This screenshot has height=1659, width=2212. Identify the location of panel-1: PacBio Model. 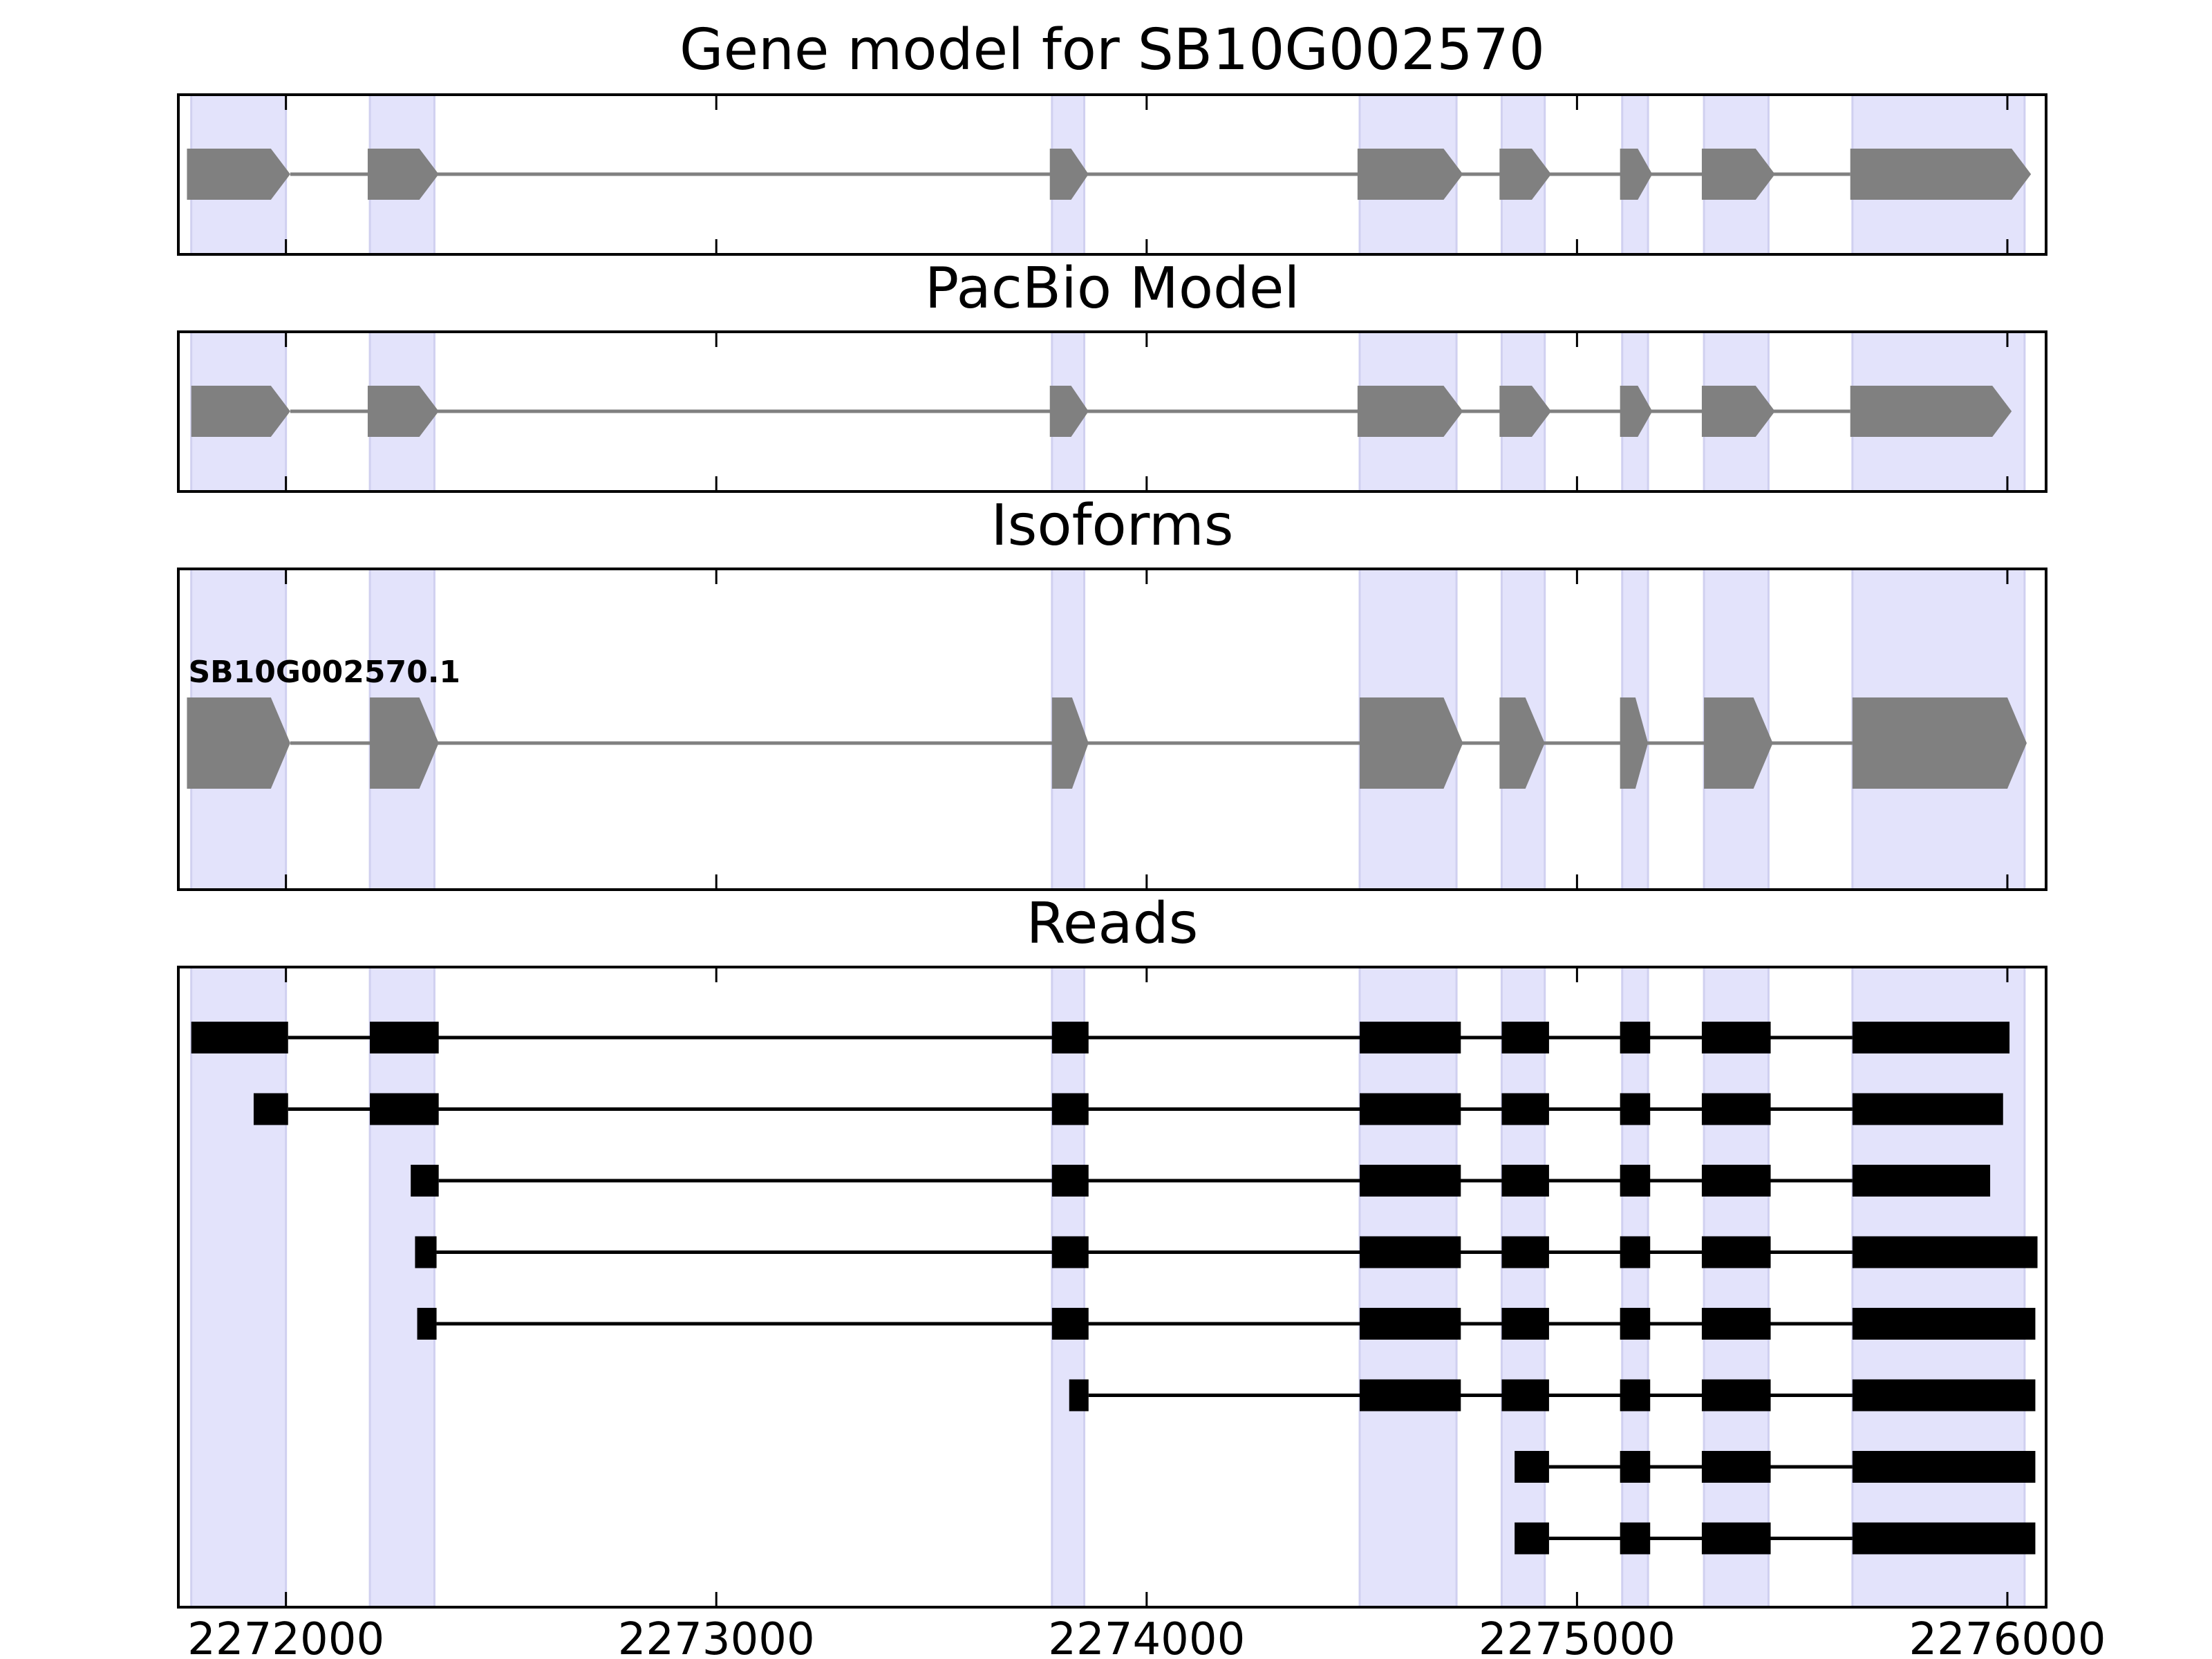
(1112, 374).